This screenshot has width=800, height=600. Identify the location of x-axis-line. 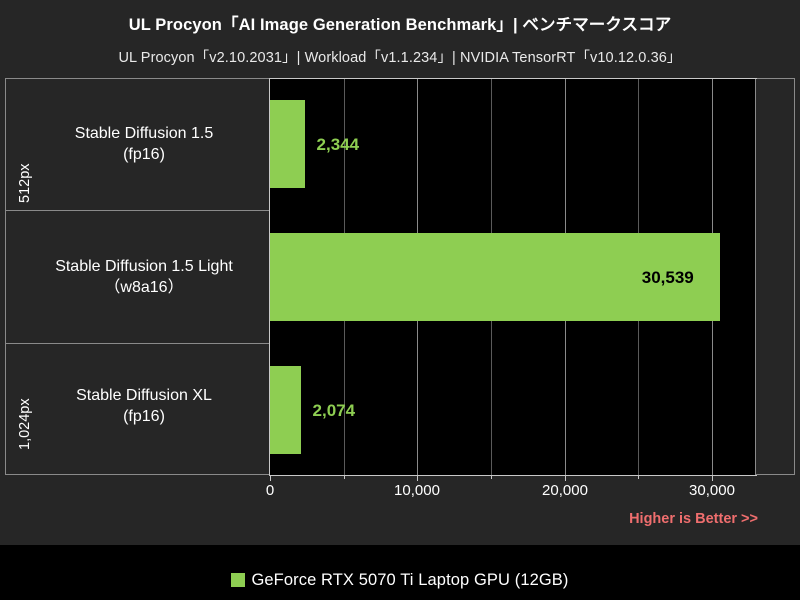
(513, 475).